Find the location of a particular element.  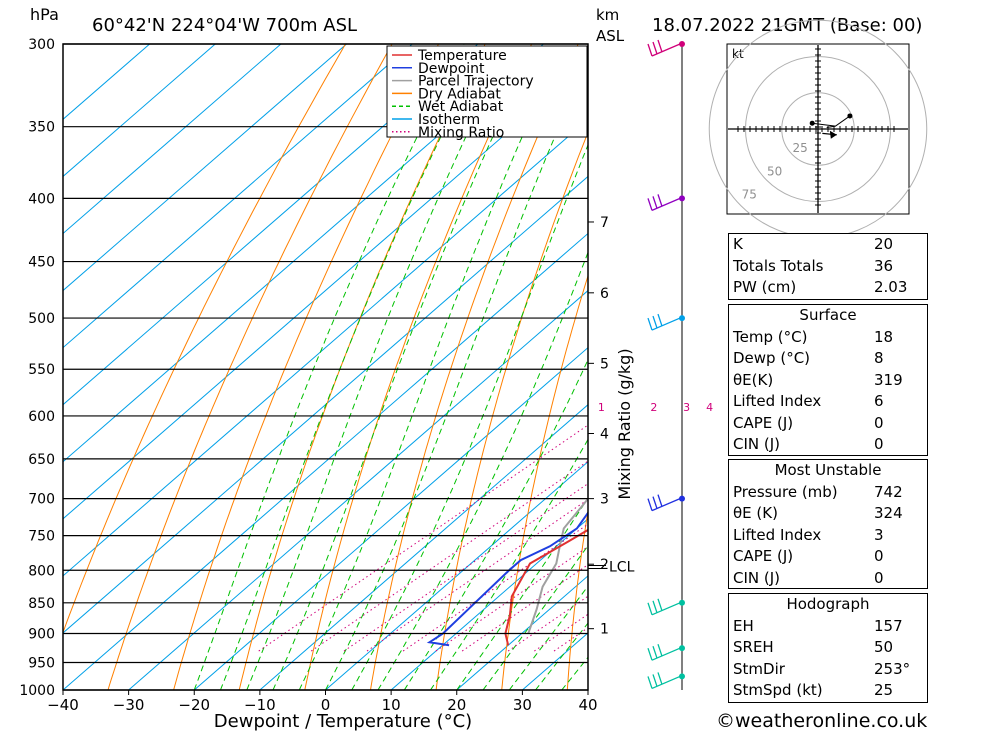

credit-text: ©weatheronline.co.uk is located at coordinates (821, 721).